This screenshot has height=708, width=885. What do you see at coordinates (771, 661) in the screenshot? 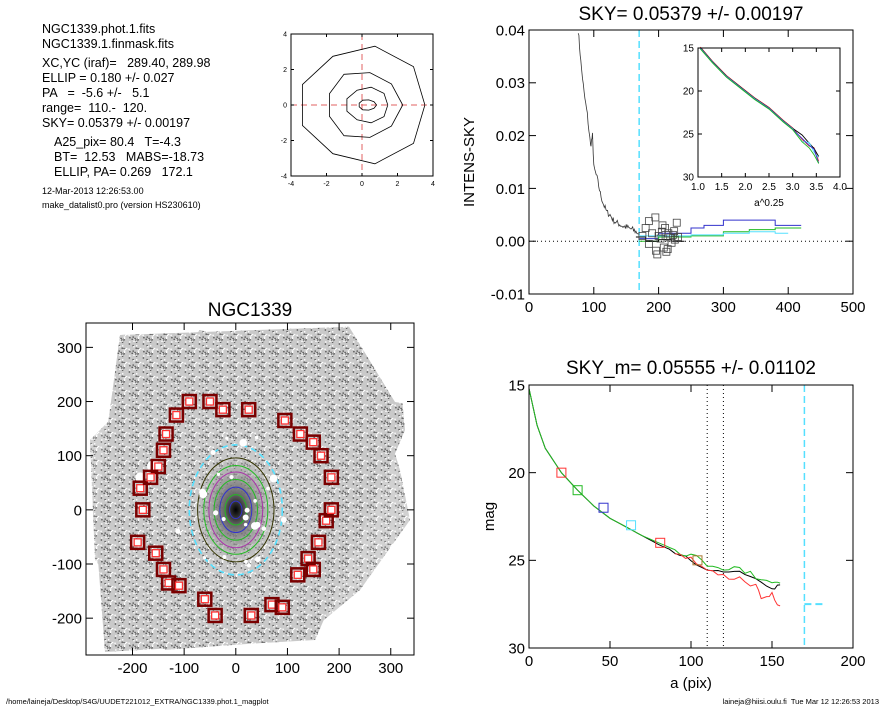
I see `mag-xtick-label: 150` at bounding box center [771, 661].